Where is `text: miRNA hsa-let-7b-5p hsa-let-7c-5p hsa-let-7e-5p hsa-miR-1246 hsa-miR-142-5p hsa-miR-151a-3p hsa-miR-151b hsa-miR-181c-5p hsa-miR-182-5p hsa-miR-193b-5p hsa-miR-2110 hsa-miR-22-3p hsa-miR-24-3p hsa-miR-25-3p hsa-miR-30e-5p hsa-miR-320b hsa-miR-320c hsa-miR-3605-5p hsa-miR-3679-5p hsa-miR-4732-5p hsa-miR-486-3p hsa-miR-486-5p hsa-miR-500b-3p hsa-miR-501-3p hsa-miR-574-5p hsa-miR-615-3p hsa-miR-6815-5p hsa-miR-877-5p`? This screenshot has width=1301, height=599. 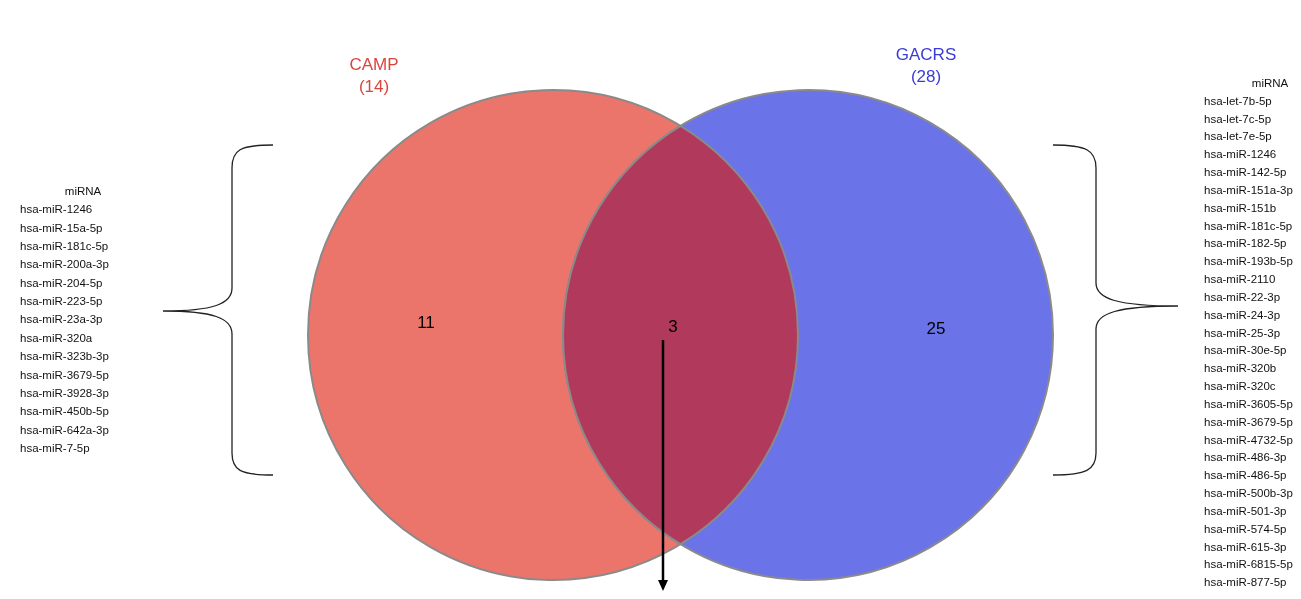 text: miRNA hsa-let-7b-5p hsa-let-7c-5p hsa-let-7e-5p hsa-miR-1246 hsa-miR-142-5p hsa-miR-151a-3p hsa-miR-151b hsa-miR-181c-5p hsa-miR-182-5p hsa-miR-193b-5p hsa-miR-2110 hsa-miR-22-3p hsa-miR-24-3p hsa-miR-25-3p hsa-miR-30e-5p hsa-miR-320b hsa-miR-320c hsa-miR-3605-5p hsa-miR-3679-5p hsa-miR-4732-5p hsa-miR-486-3p hsa-miR-486-5p hsa-miR-500b-3p hsa-miR-501-3p hsa-miR-574-5p hsa-miR-615-3p hsa-miR-6815-5p hsa-miR-877-5p is located at coordinates (1248, 333).